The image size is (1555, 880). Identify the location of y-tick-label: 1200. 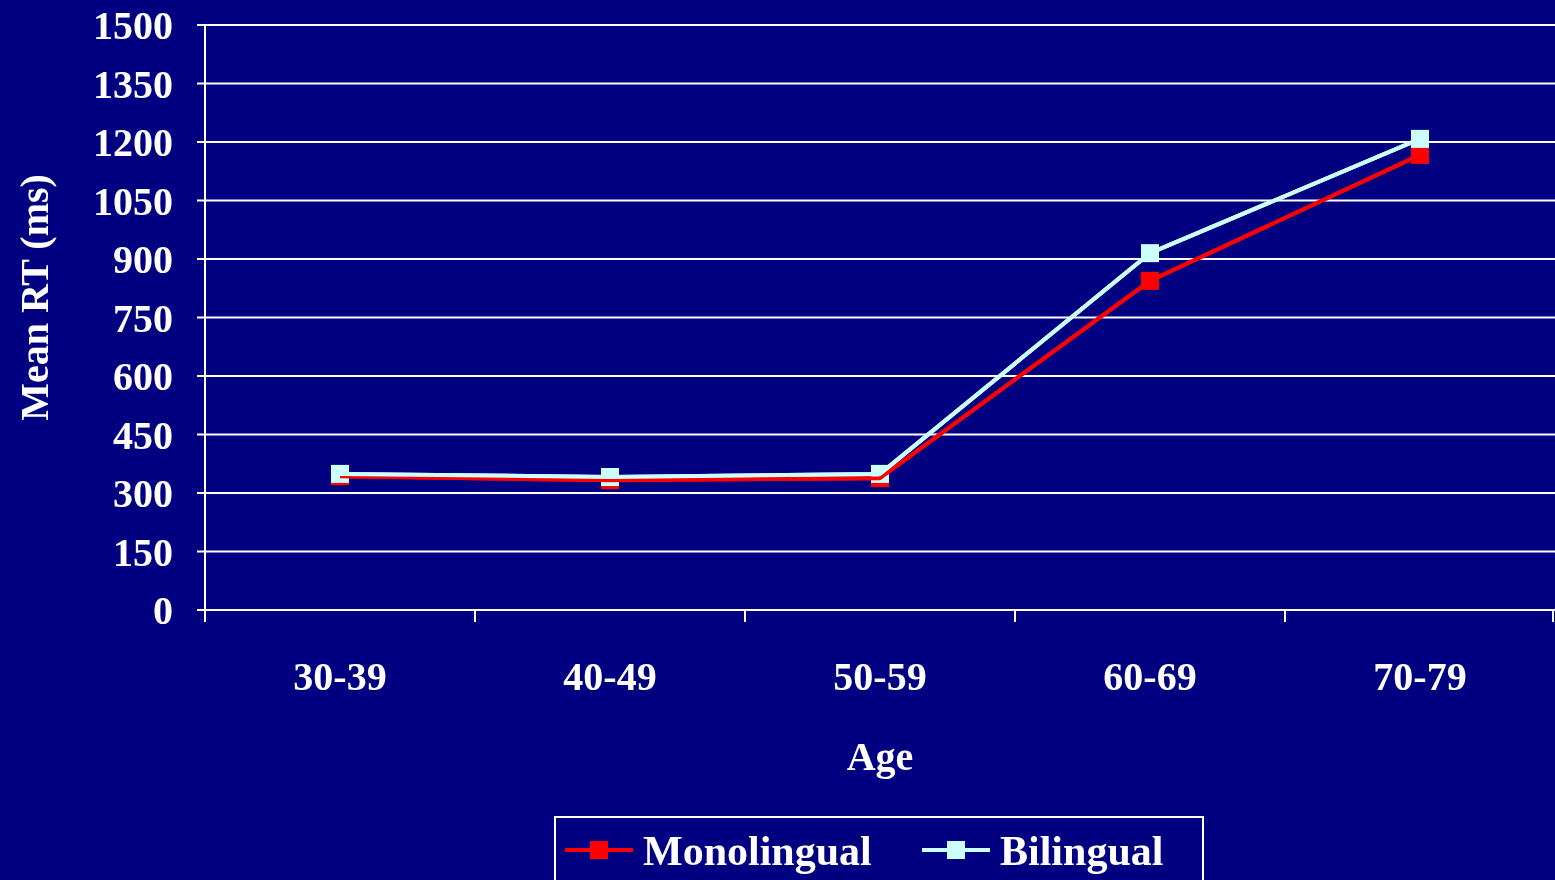
(133, 142).